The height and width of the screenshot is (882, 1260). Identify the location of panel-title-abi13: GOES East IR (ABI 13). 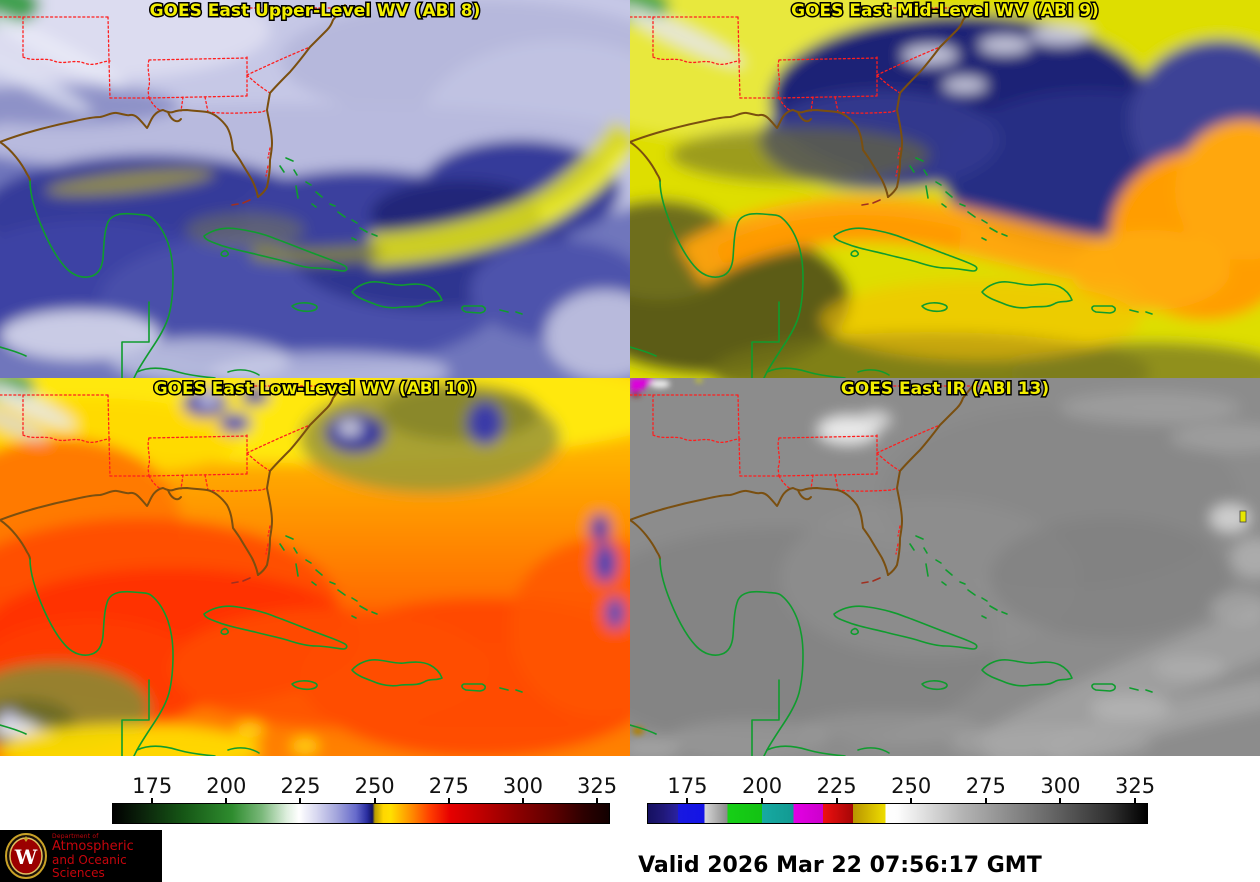
(945, 389).